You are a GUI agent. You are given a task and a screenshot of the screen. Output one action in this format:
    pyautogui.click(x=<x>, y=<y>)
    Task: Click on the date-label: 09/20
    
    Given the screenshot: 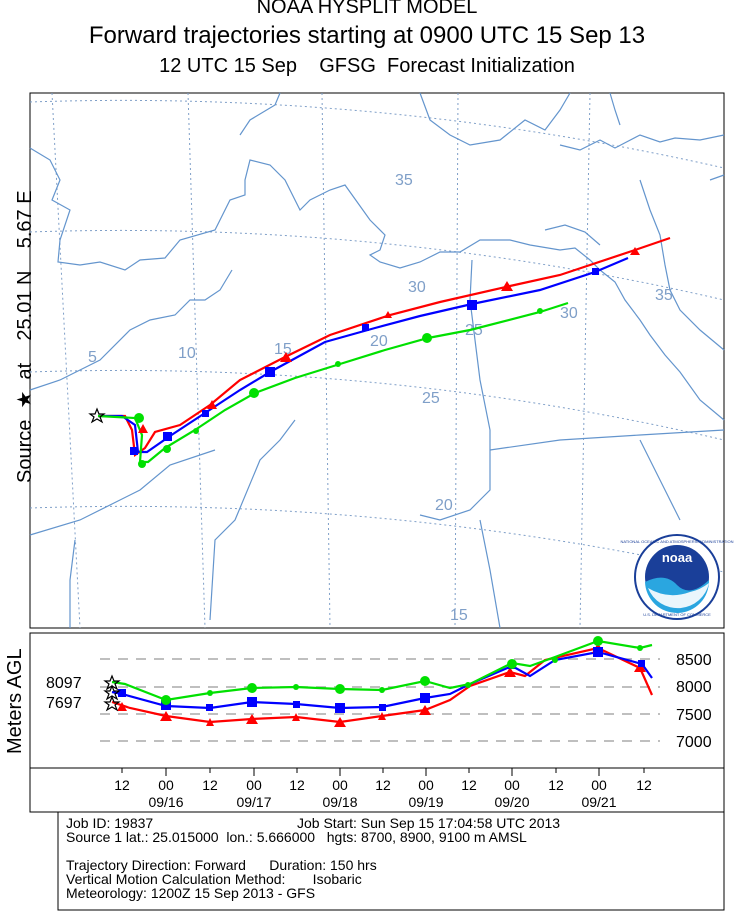 What is the action you would take?
    pyautogui.click(x=511, y=802)
    